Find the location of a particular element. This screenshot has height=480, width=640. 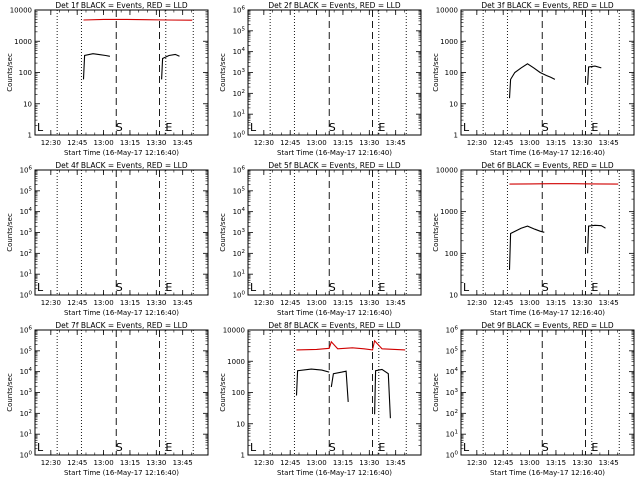

chart-title: Det 4f BLACK = Events, RED = LLD is located at coordinates (121, 165).